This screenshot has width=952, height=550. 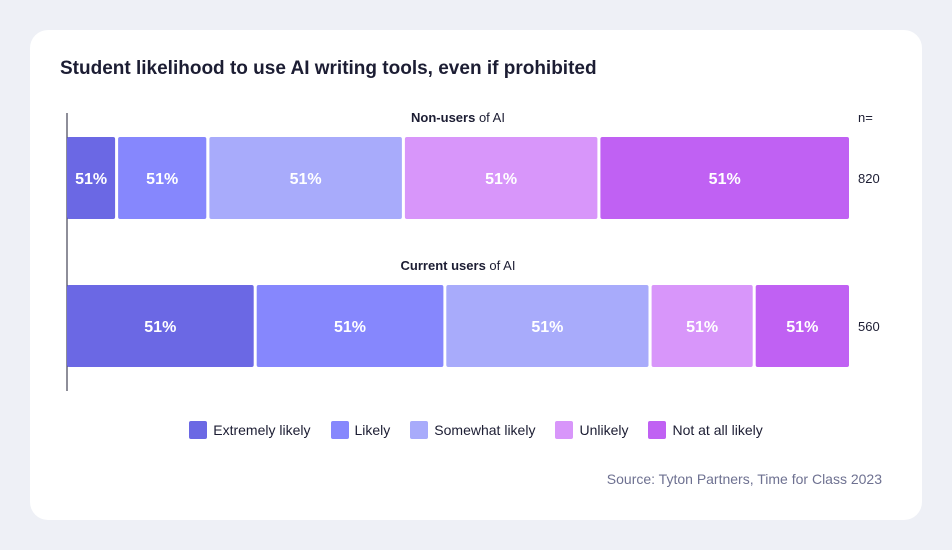 I want to click on legend-item: Not at all likely, so click(x=705, y=430).